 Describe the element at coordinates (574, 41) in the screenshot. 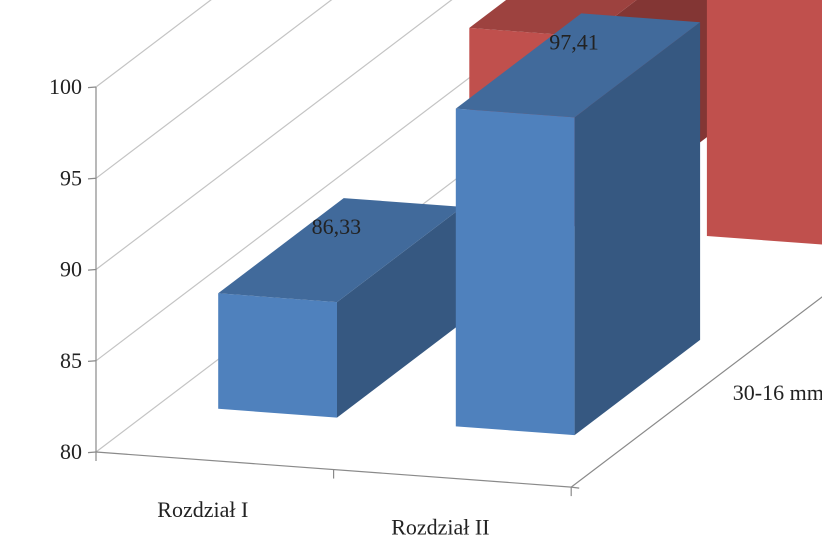

I see `data-label: 97,41` at that location.